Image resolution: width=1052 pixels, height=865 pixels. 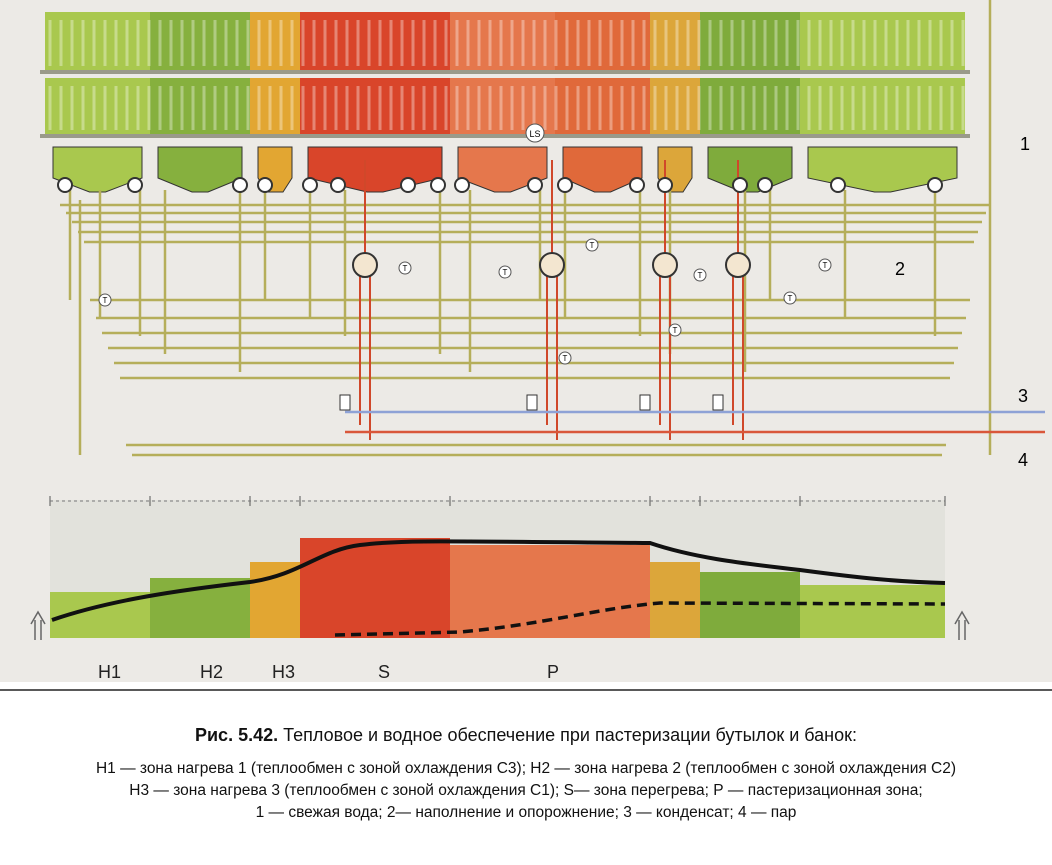 What do you see at coordinates (211, 672) in the screenshot?
I see `zone-label: H2` at bounding box center [211, 672].